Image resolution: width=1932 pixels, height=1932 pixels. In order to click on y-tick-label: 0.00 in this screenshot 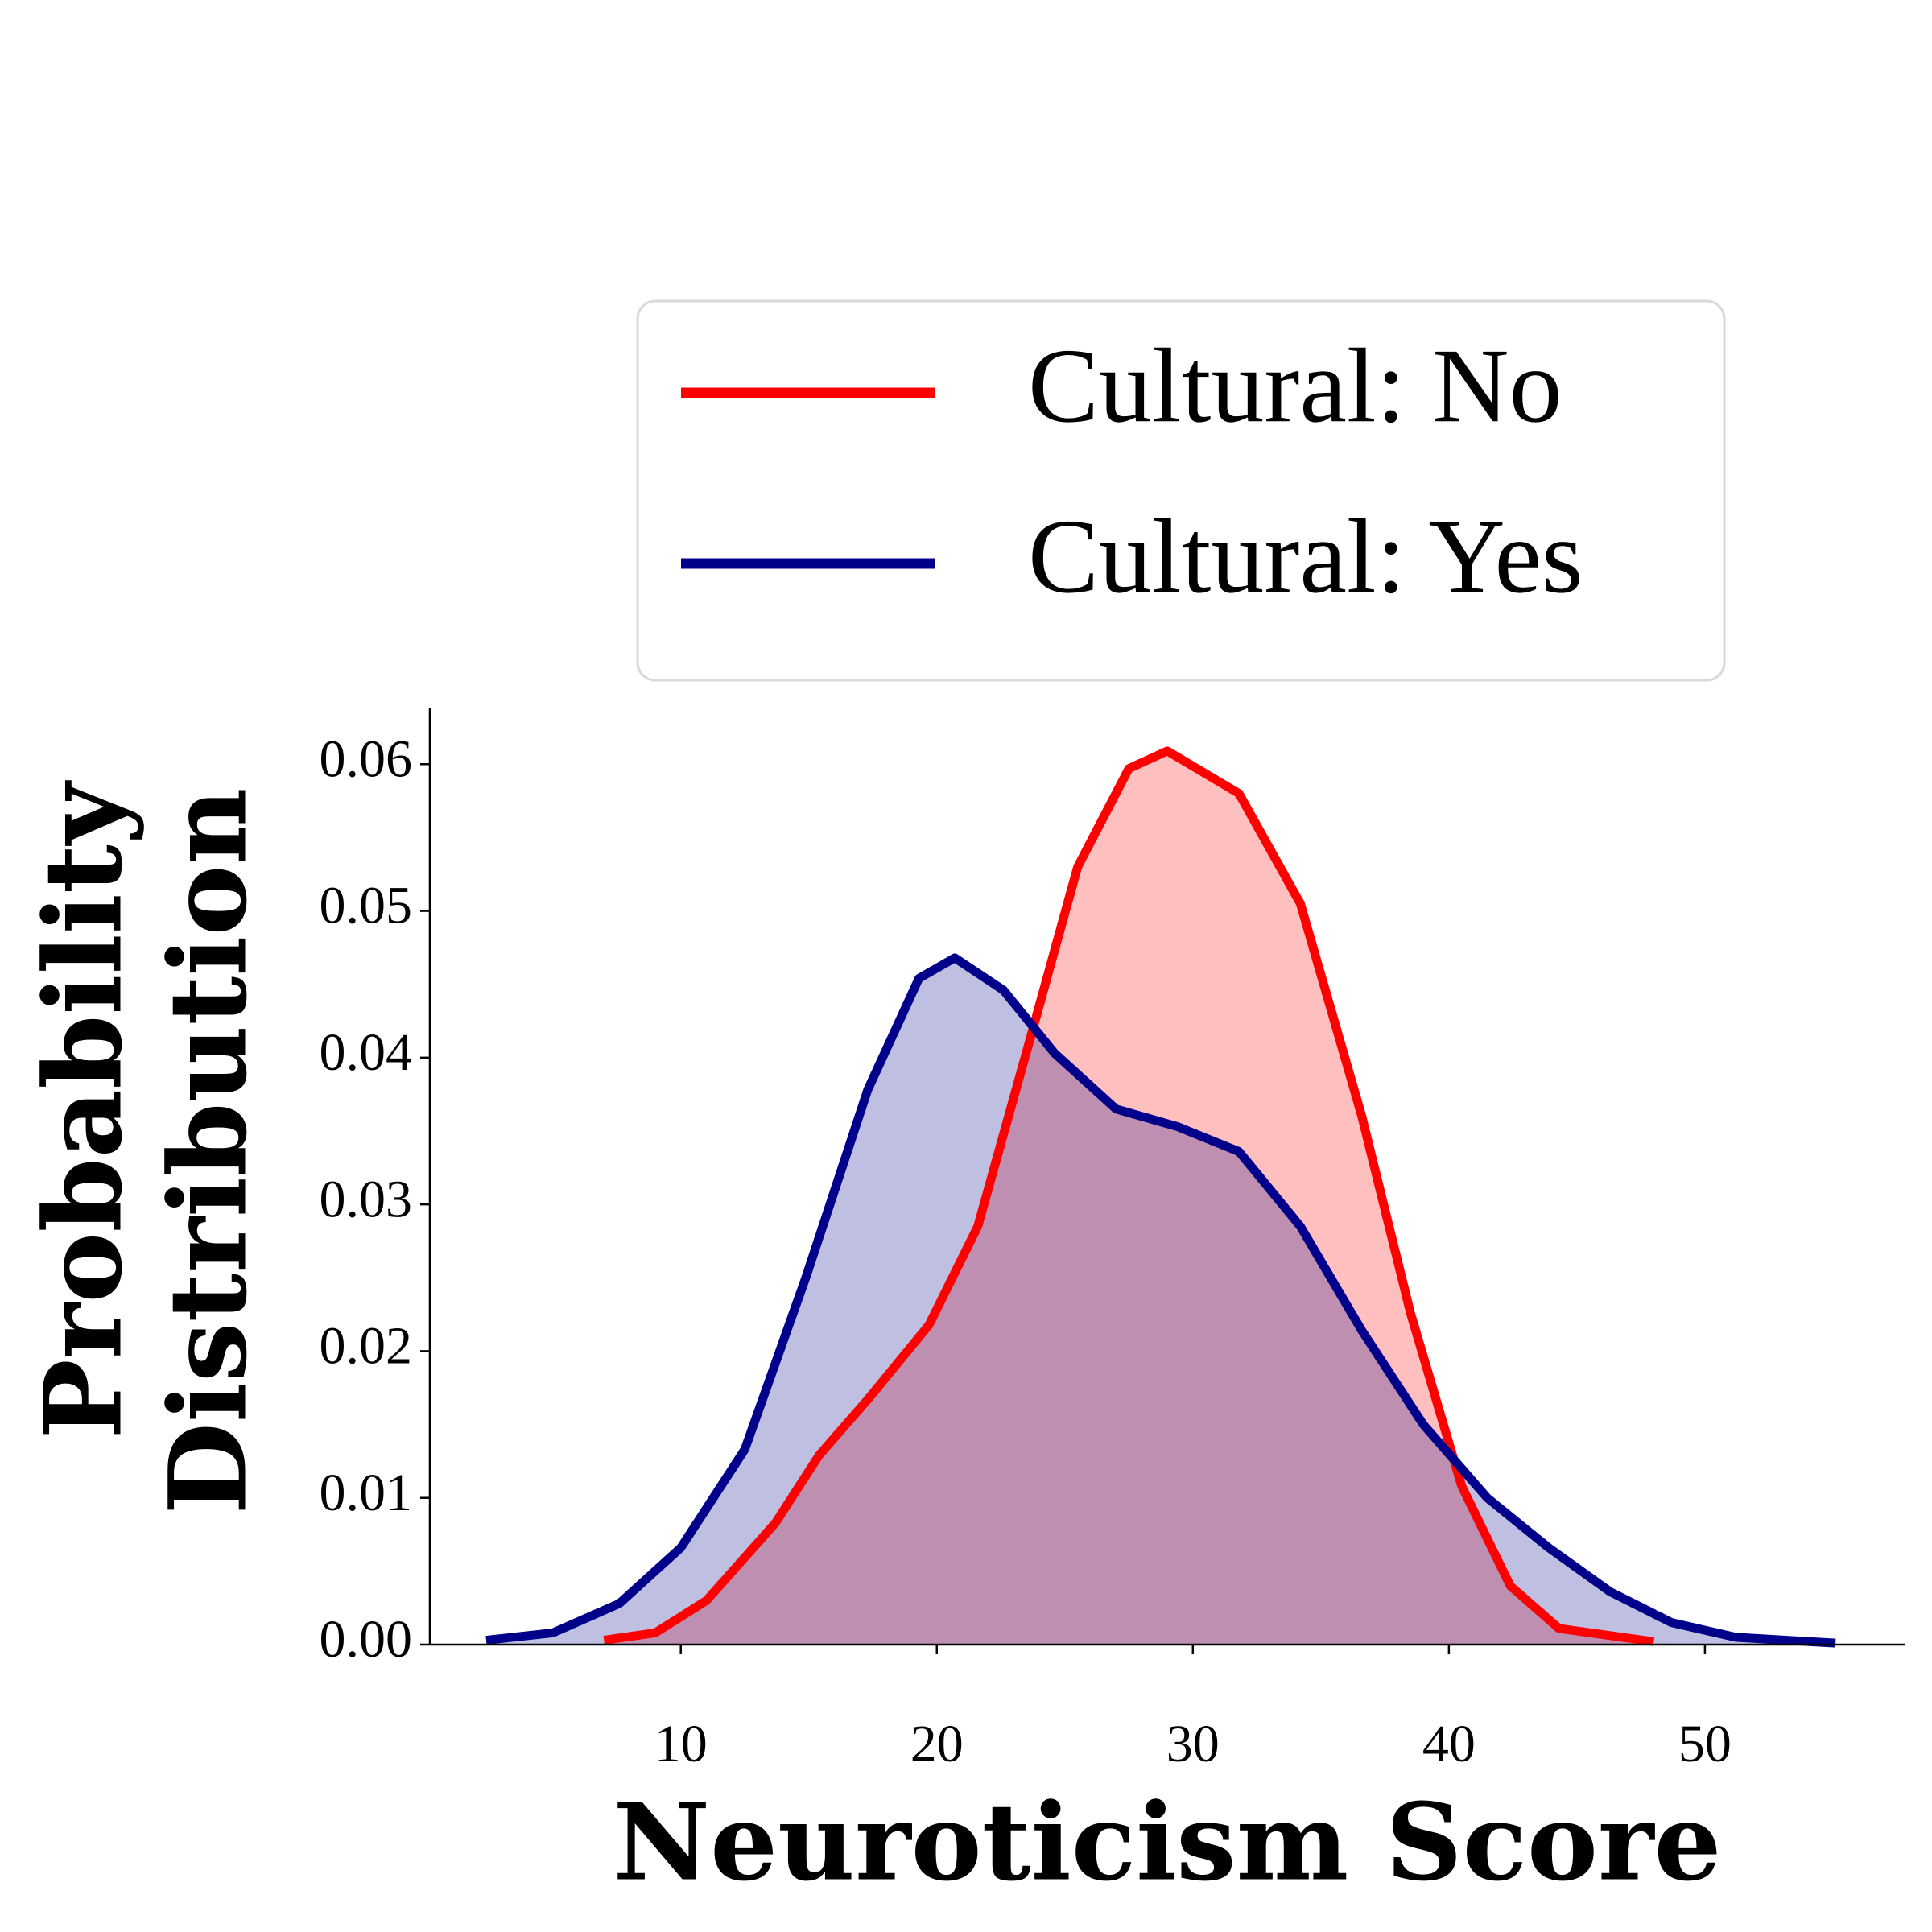, I will do `click(366, 1639)`.